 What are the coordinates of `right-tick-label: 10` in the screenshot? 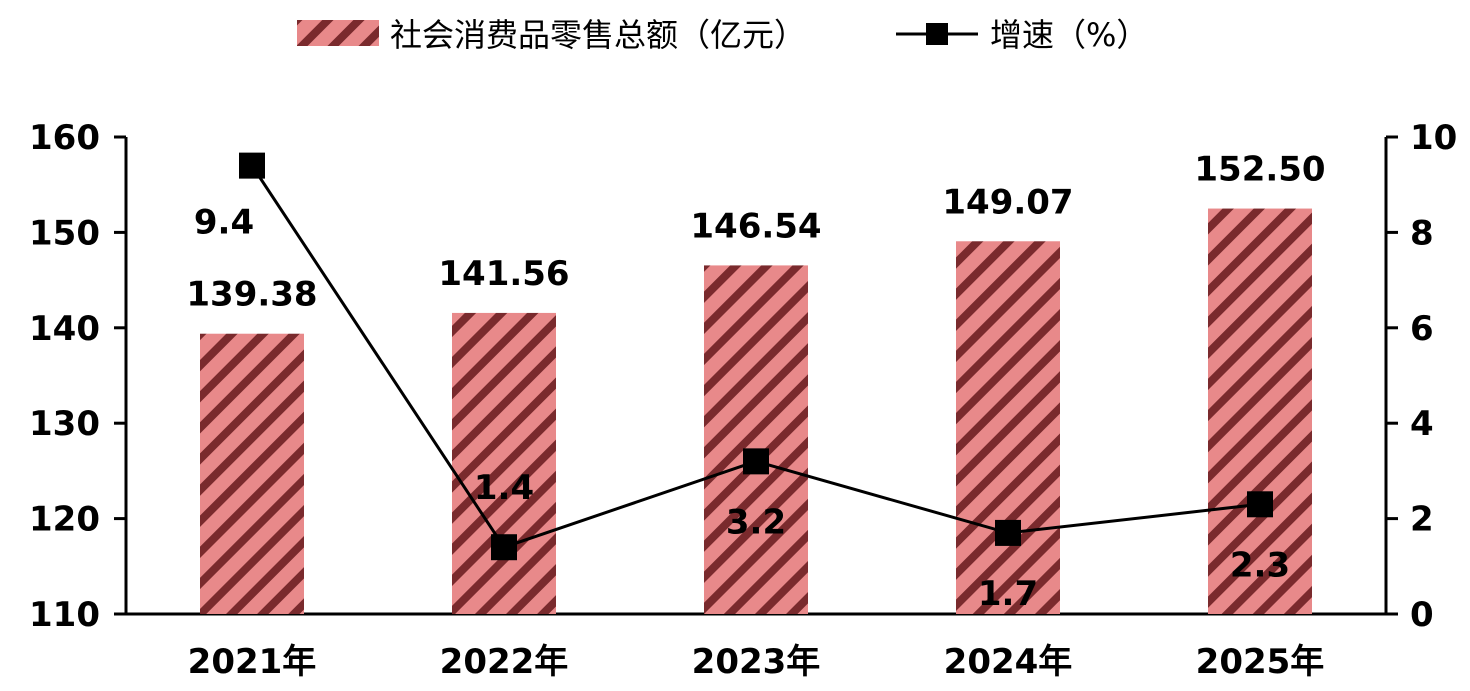 It's located at (1433, 138).